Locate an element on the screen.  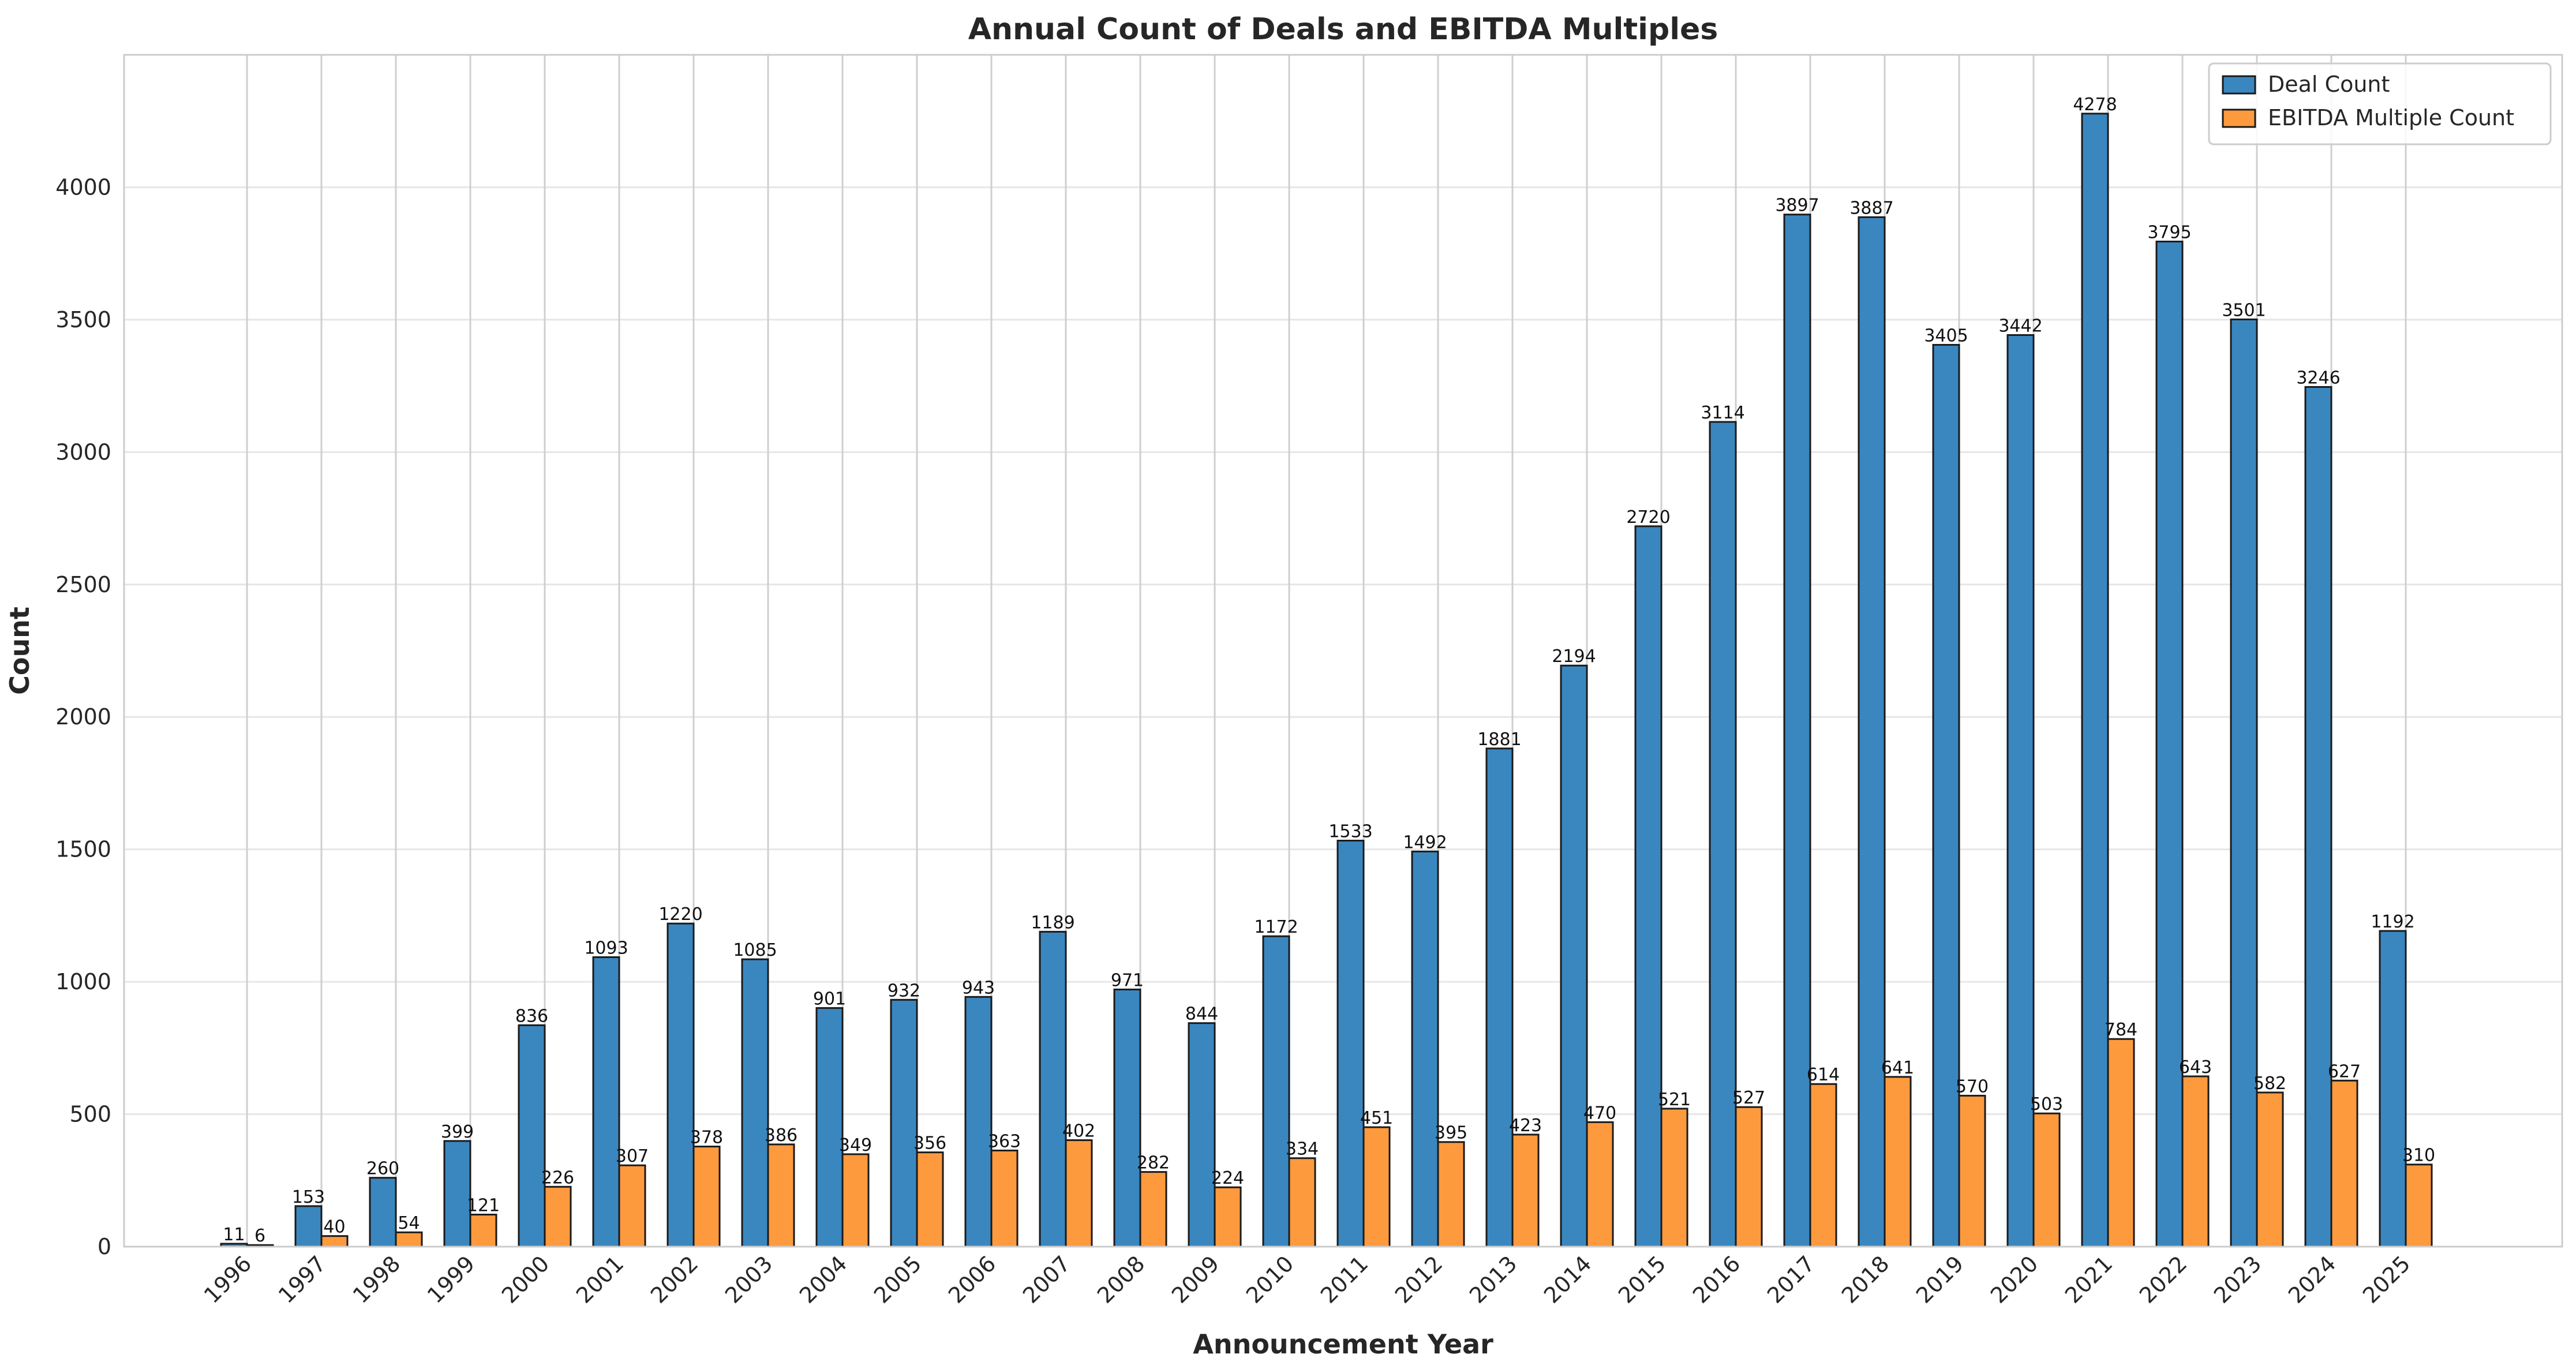
x-tick-label: 2004 is located at coordinates (823, 1279).